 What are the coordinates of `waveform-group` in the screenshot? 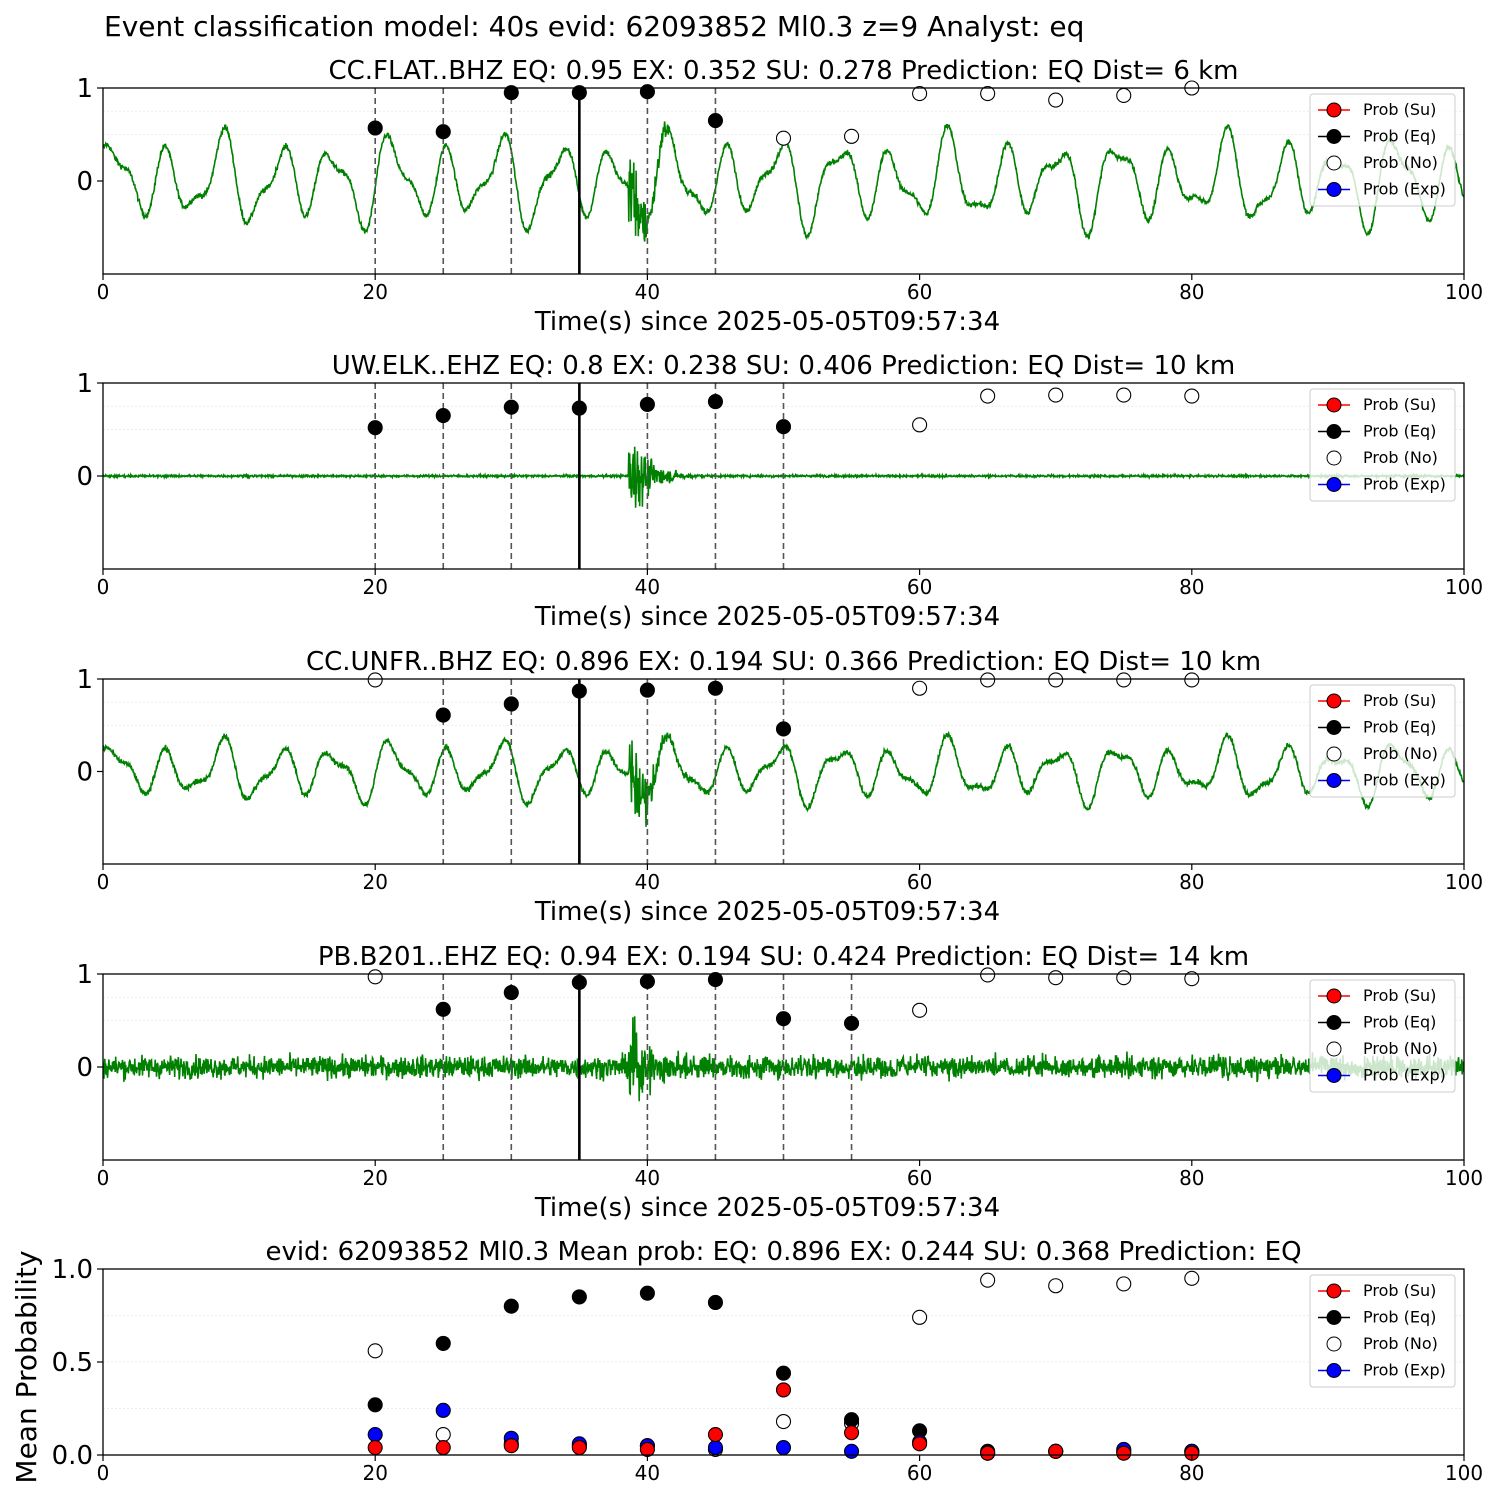 It's located at (783, 778).